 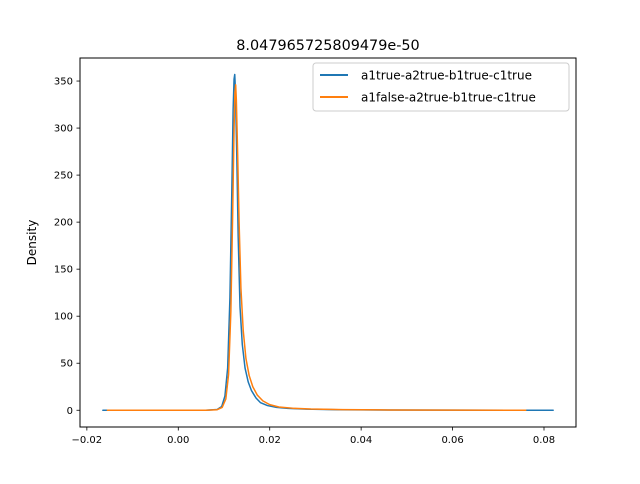 What do you see at coordinates (63, 82) in the screenshot?
I see `y-tick-label: 350` at bounding box center [63, 82].